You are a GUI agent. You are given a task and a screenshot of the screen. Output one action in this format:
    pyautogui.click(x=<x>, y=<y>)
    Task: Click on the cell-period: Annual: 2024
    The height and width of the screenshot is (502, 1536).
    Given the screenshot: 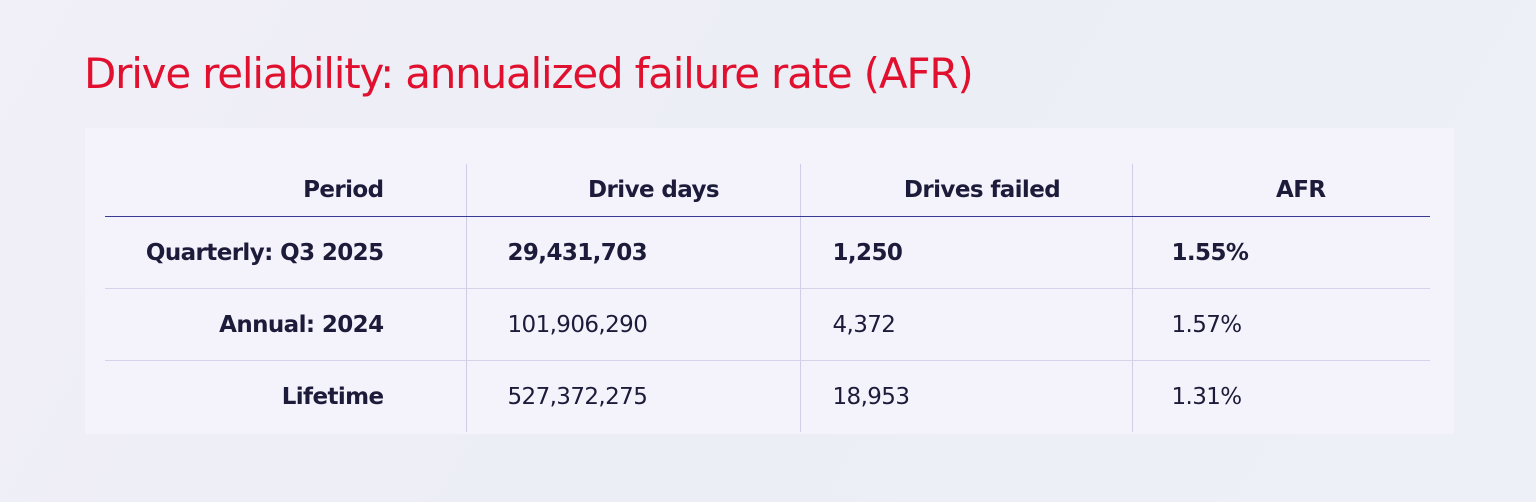 What is the action you would take?
    pyautogui.click(x=285, y=324)
    